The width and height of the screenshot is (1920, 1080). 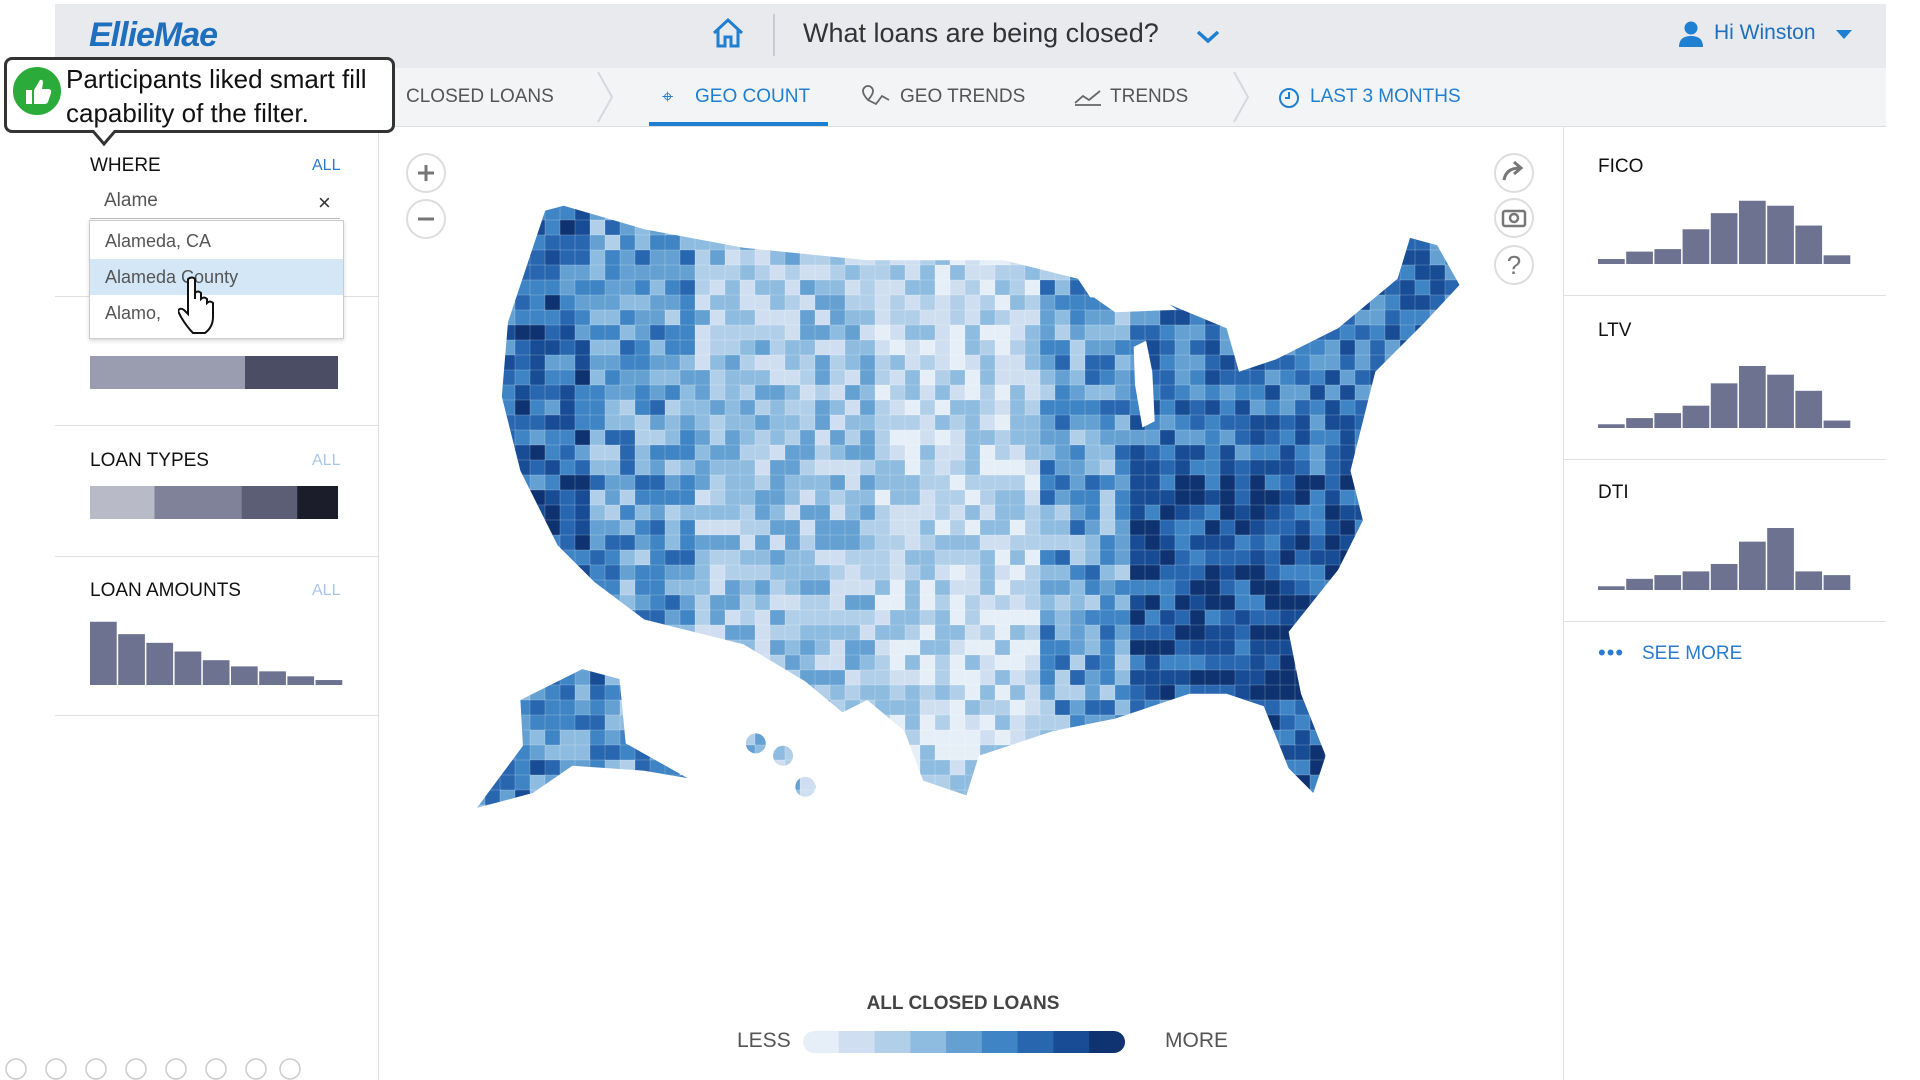 What do you see at coordinates (963, 96) in the screenshot?
I see `nav-geo-trends: GEO TRENDS` at bounding box center [963, 96].